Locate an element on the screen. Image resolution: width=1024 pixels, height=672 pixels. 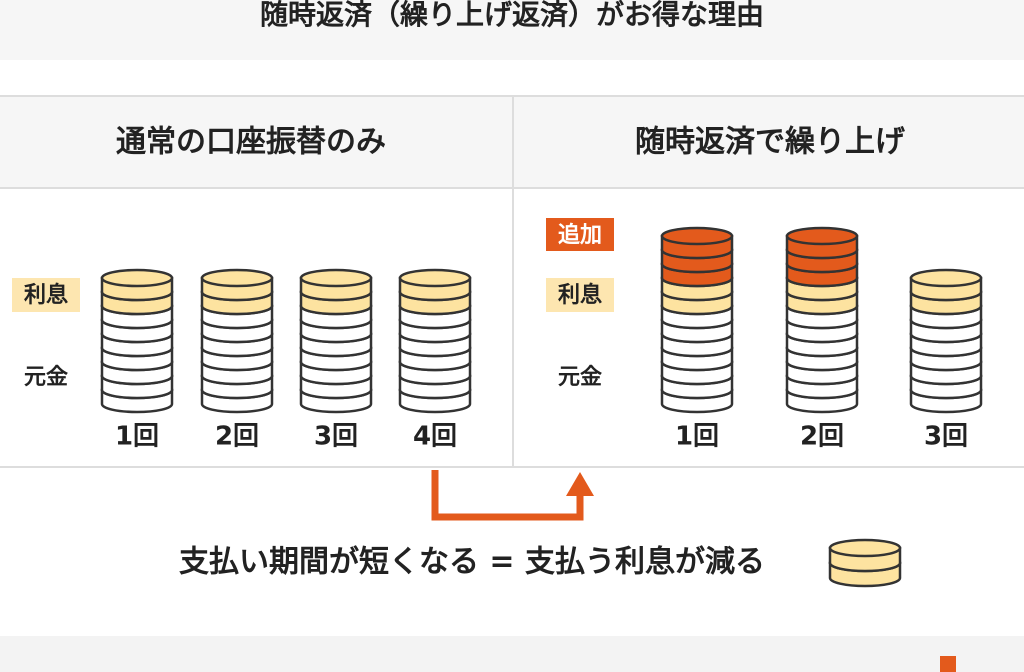
arrow-head is located at coordinates (580, 484).